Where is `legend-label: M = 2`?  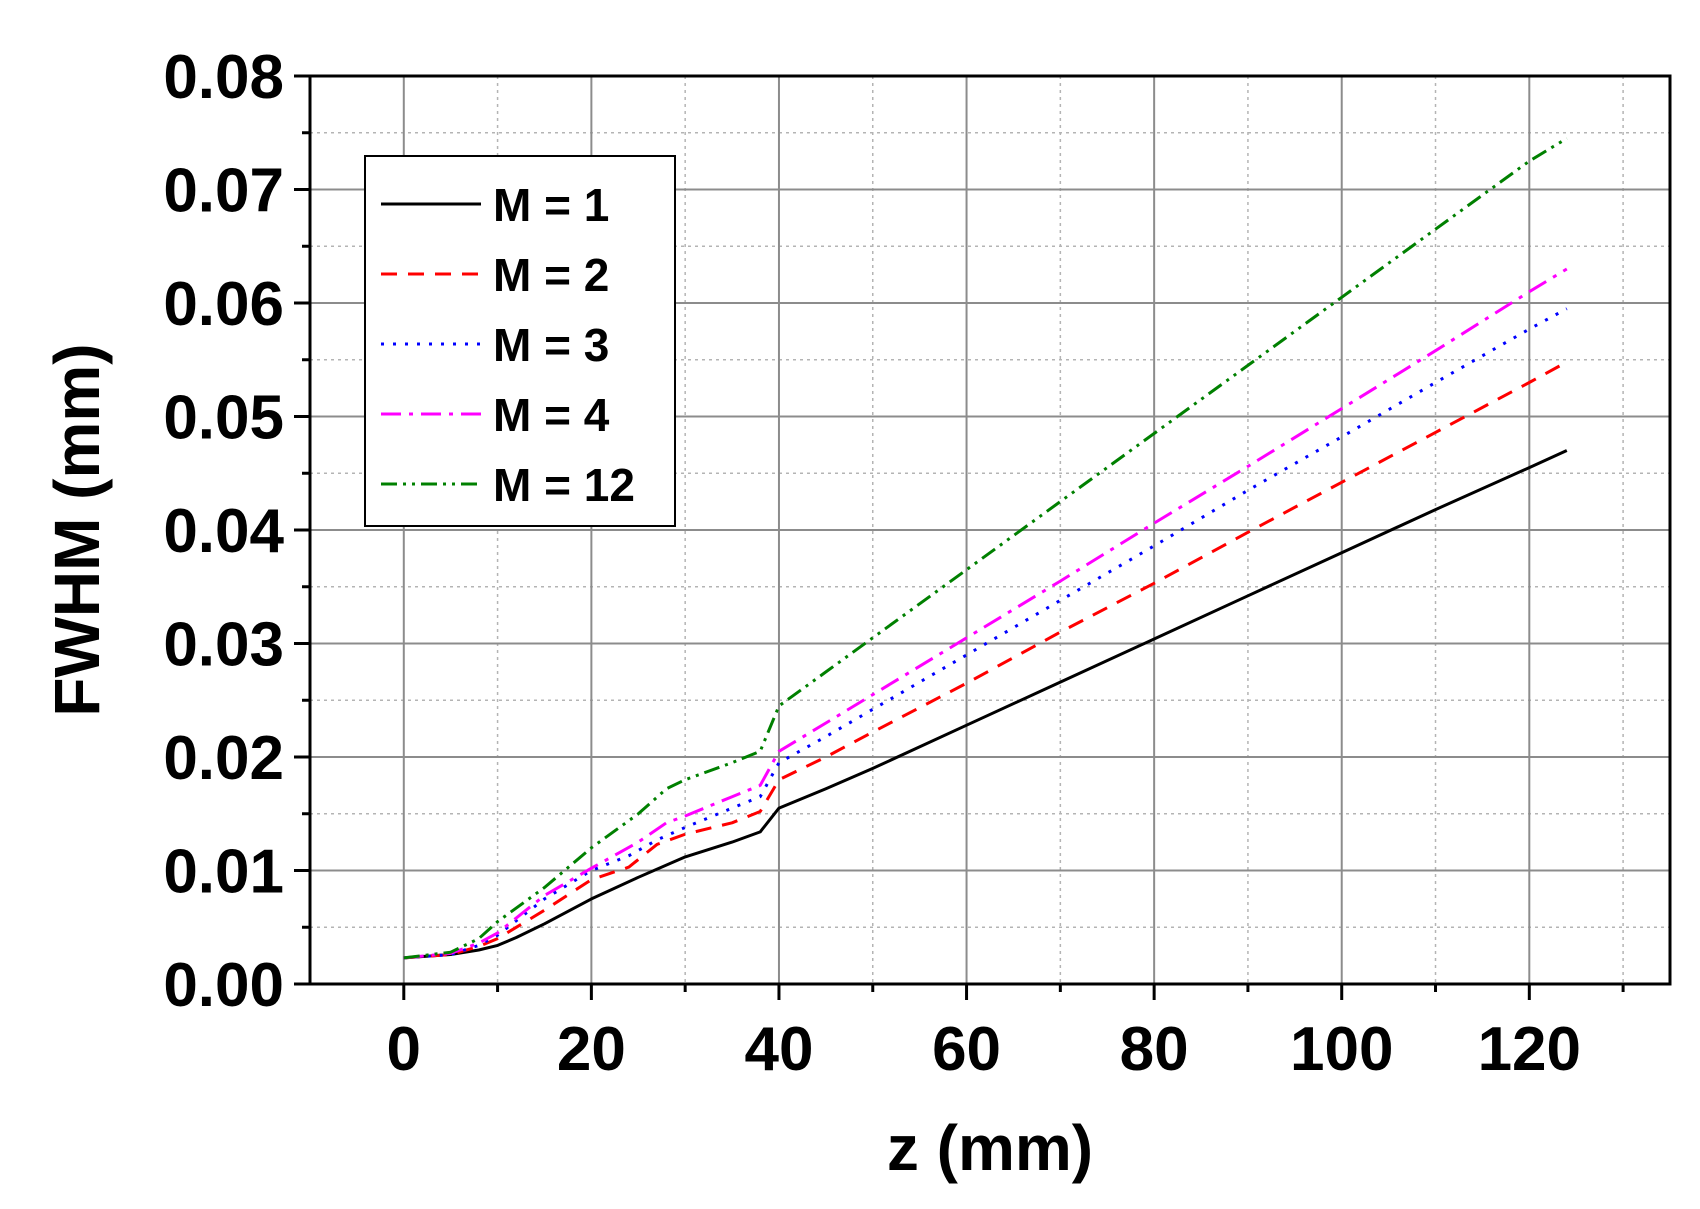
legend-label: M = 2 is located at coordinates (551, 275).